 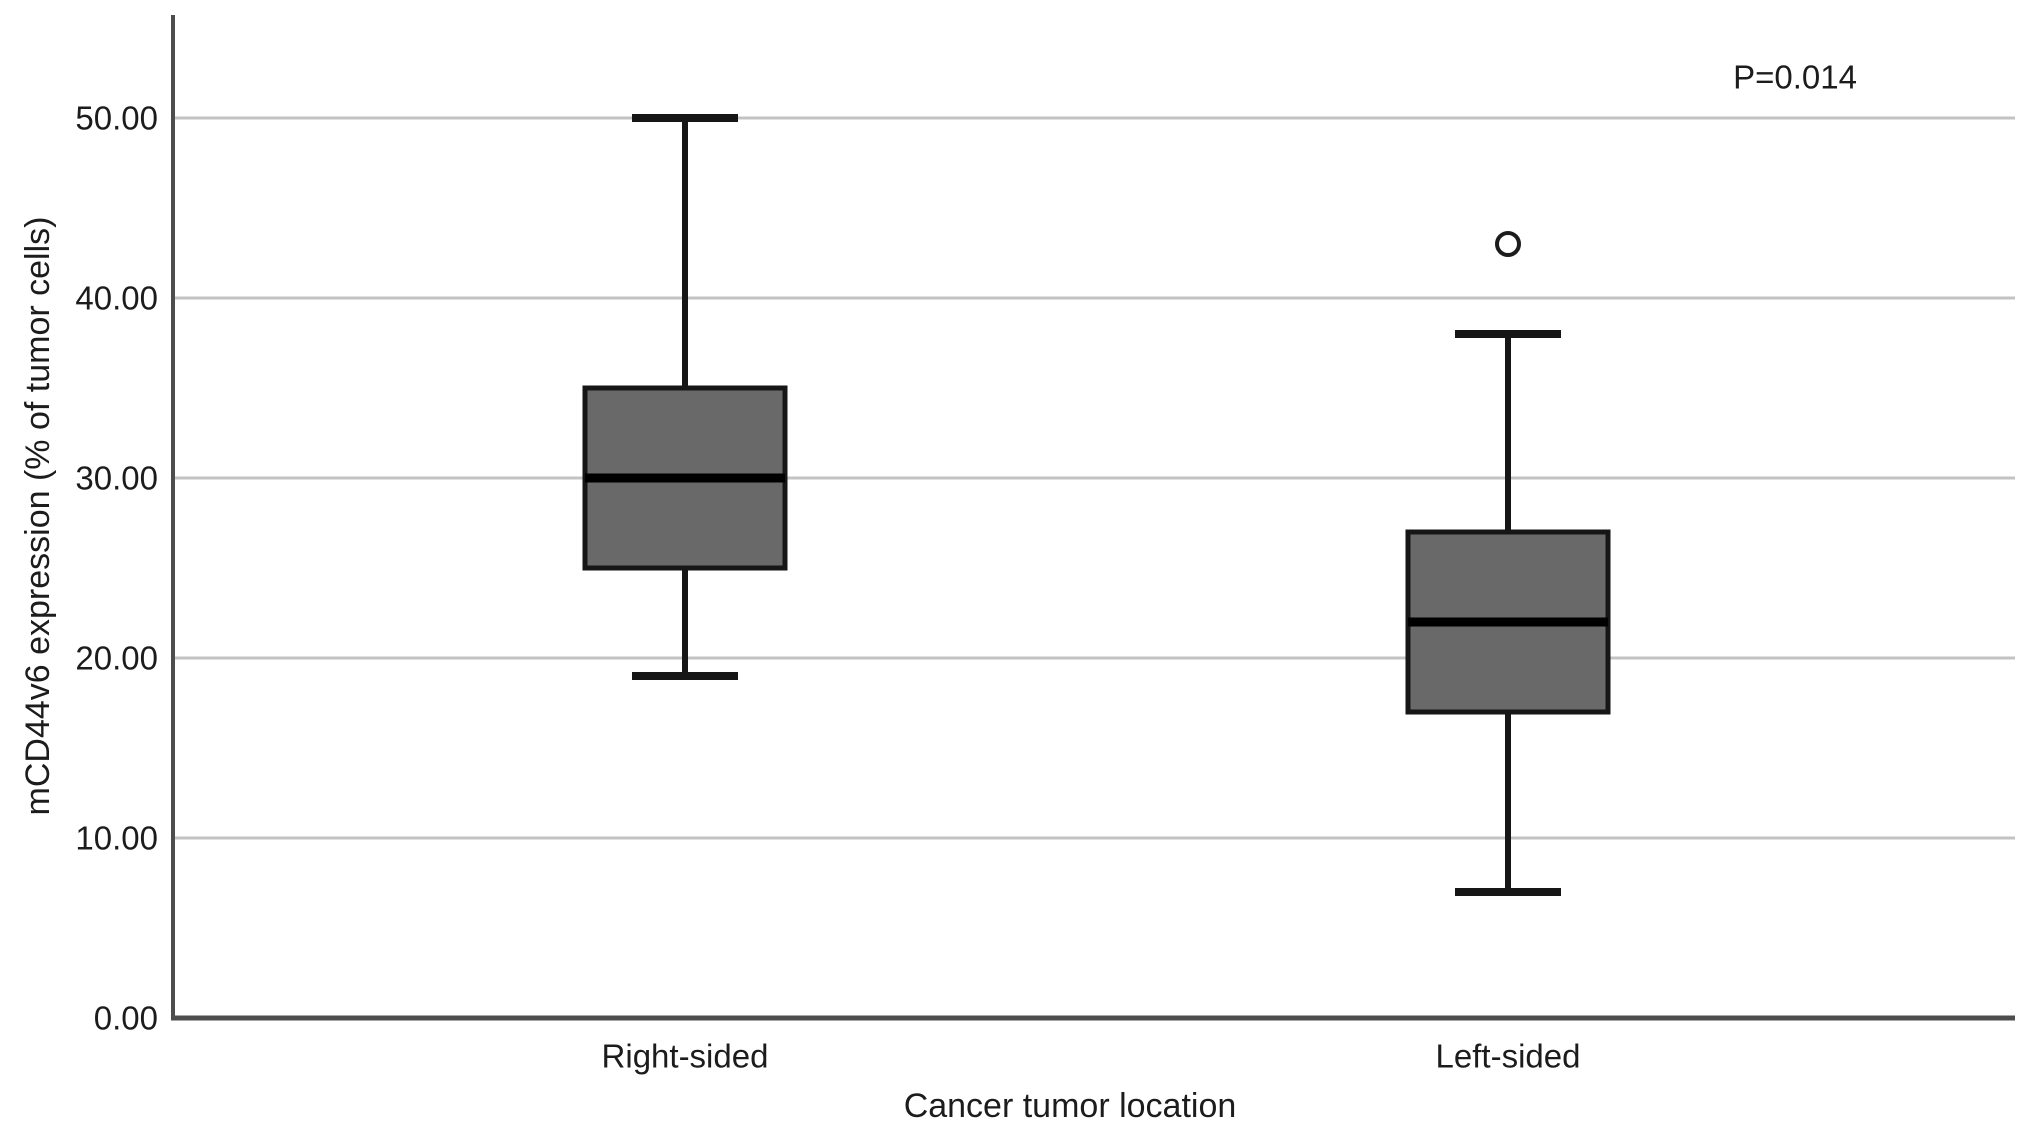 I want to click on y-tick-label: 20.00, so click(x=116, y=658).